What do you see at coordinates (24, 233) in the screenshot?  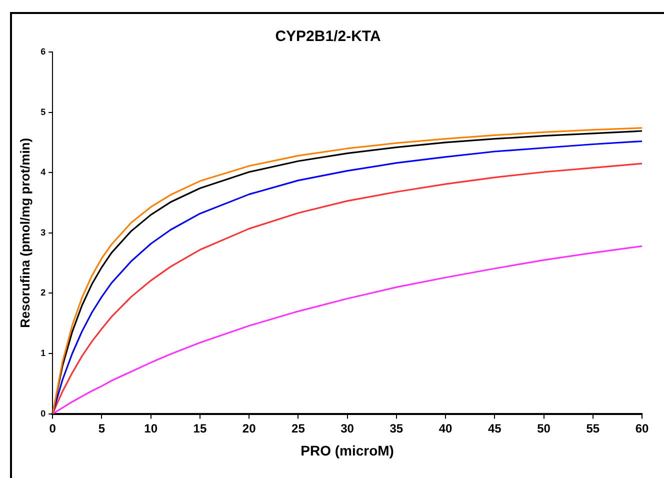 I see `y-axis-title: Resorufina (pmol/mg prot/min)` at bounding box center [24, 233].